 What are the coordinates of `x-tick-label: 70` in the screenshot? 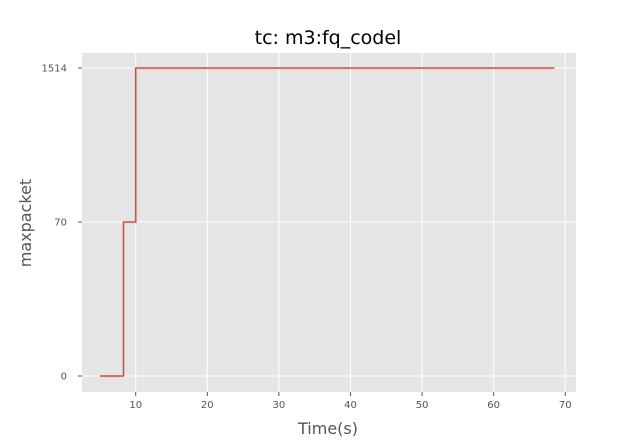 It's located at (565, 405).